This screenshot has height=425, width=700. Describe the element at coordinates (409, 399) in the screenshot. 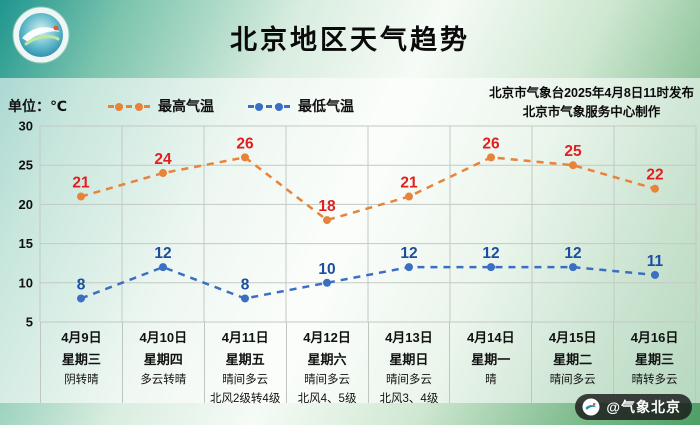

I see `day-weather: 北风3、4级` at that location.